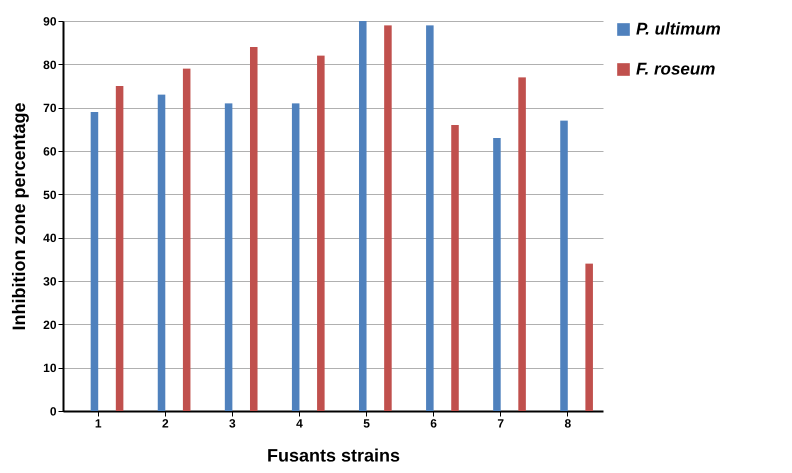  I want to click on x-tick-label: 4, so click(300, 423).